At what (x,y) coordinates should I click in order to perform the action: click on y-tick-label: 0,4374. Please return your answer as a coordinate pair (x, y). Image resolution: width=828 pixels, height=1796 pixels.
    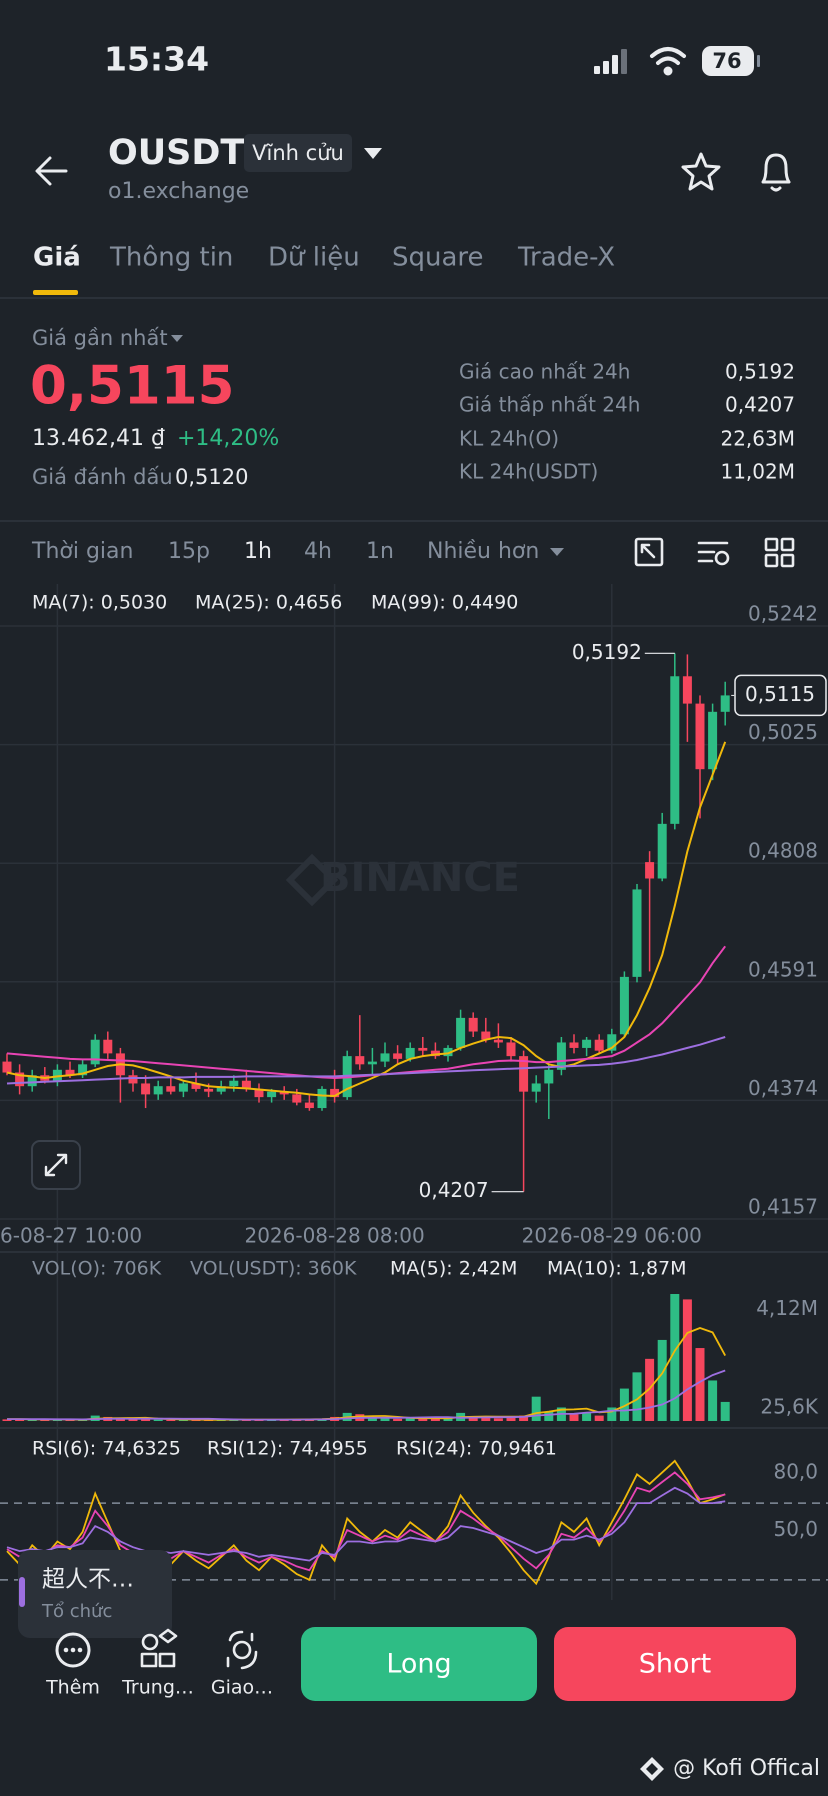
    Looking at the image, I should click on (783, 1088).